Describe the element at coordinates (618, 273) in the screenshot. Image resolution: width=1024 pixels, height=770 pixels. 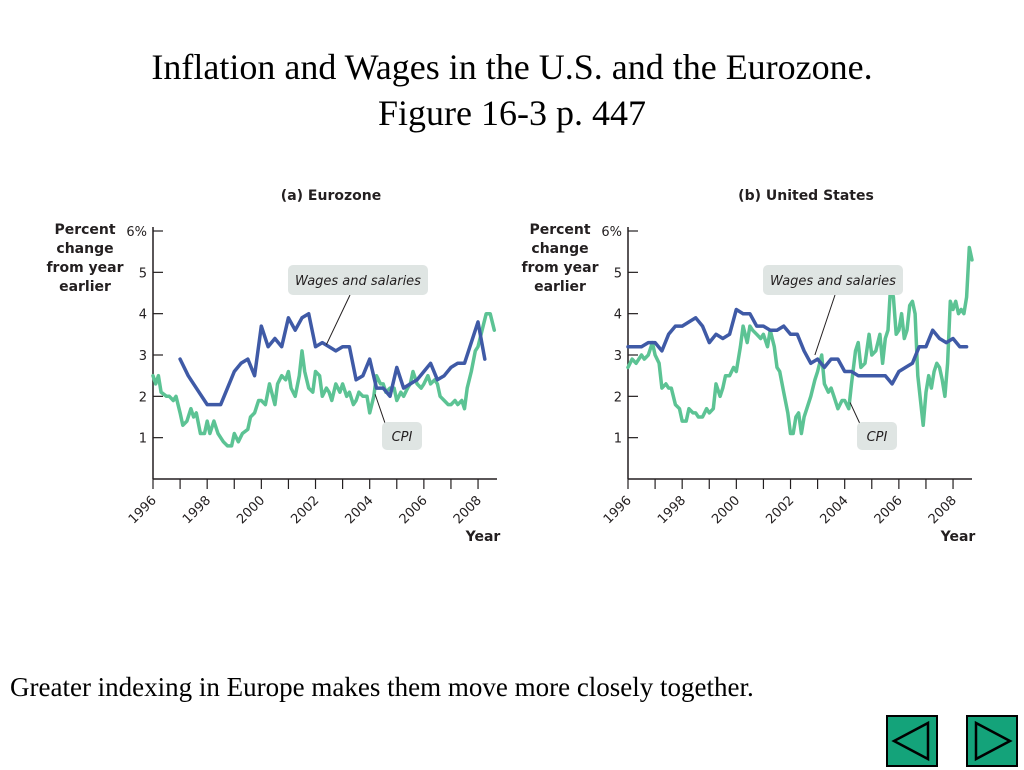
I see `chart-1-ytick-label: 5` at that location.